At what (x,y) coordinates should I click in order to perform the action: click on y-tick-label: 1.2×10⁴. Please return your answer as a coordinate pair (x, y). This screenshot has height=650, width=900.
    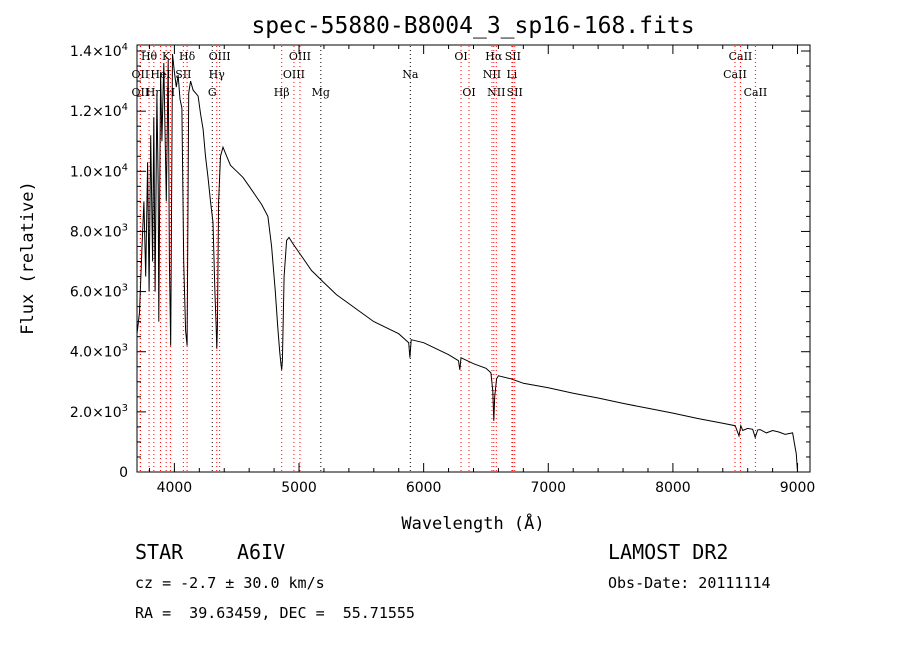
    Looking at the image, I should click on (99, 111).